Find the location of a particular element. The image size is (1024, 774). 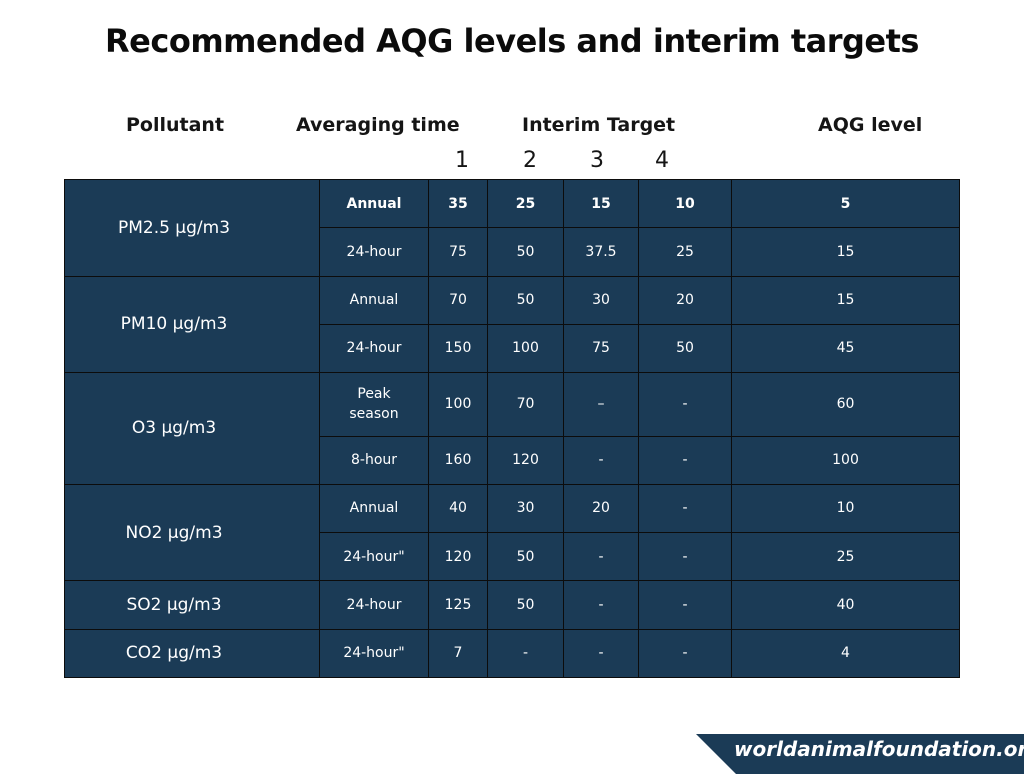

table-row: NO2 µg/m3 Annual 40 30 20 - 10 is located at coordinates (512, 532).